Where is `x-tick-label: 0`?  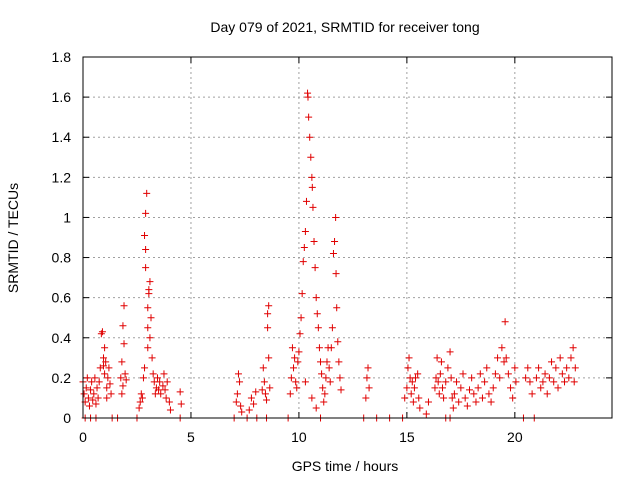 x-tick-label: 0 is located at coordinates (83, 437).